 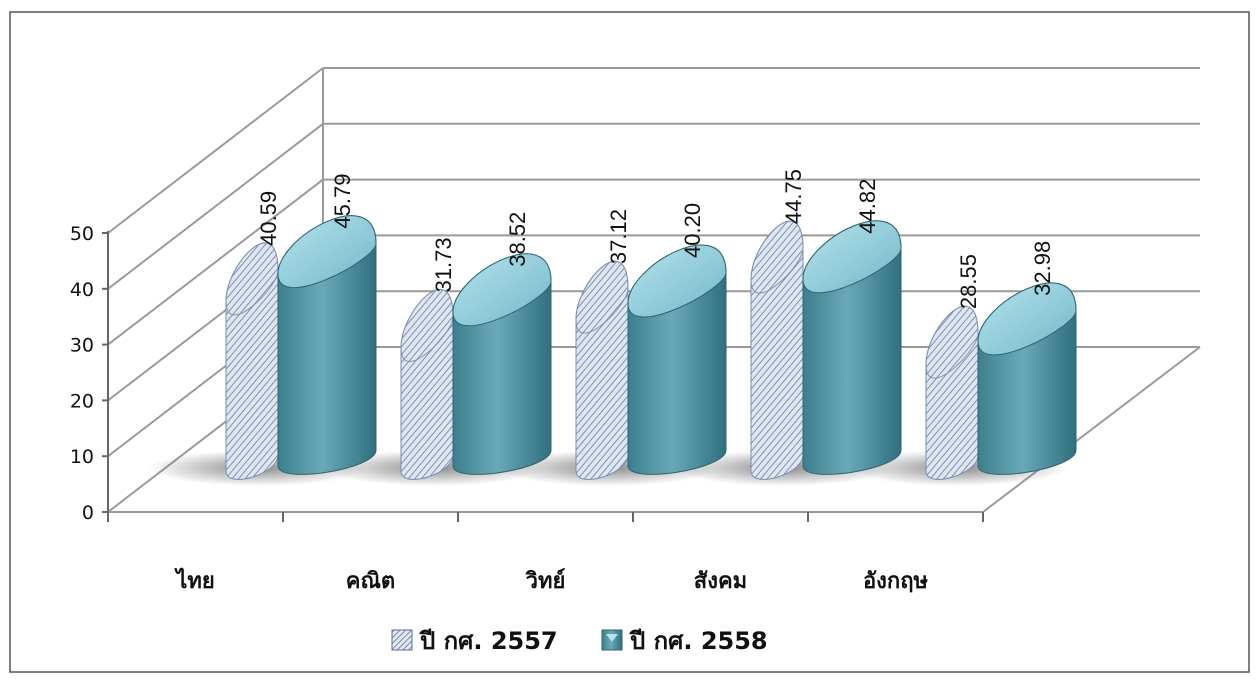 What do you see at coordinates (370, 581) in the screenshot?
I see `x-tick-label: คณิต` at bounding box center [370, 581].